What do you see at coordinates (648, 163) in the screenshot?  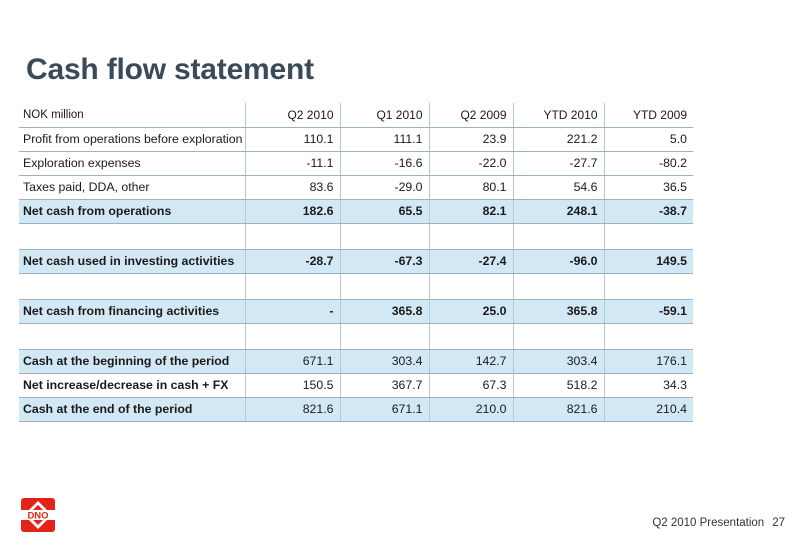 I see `cell-value: -80.2` at bounding box center [648, 163].